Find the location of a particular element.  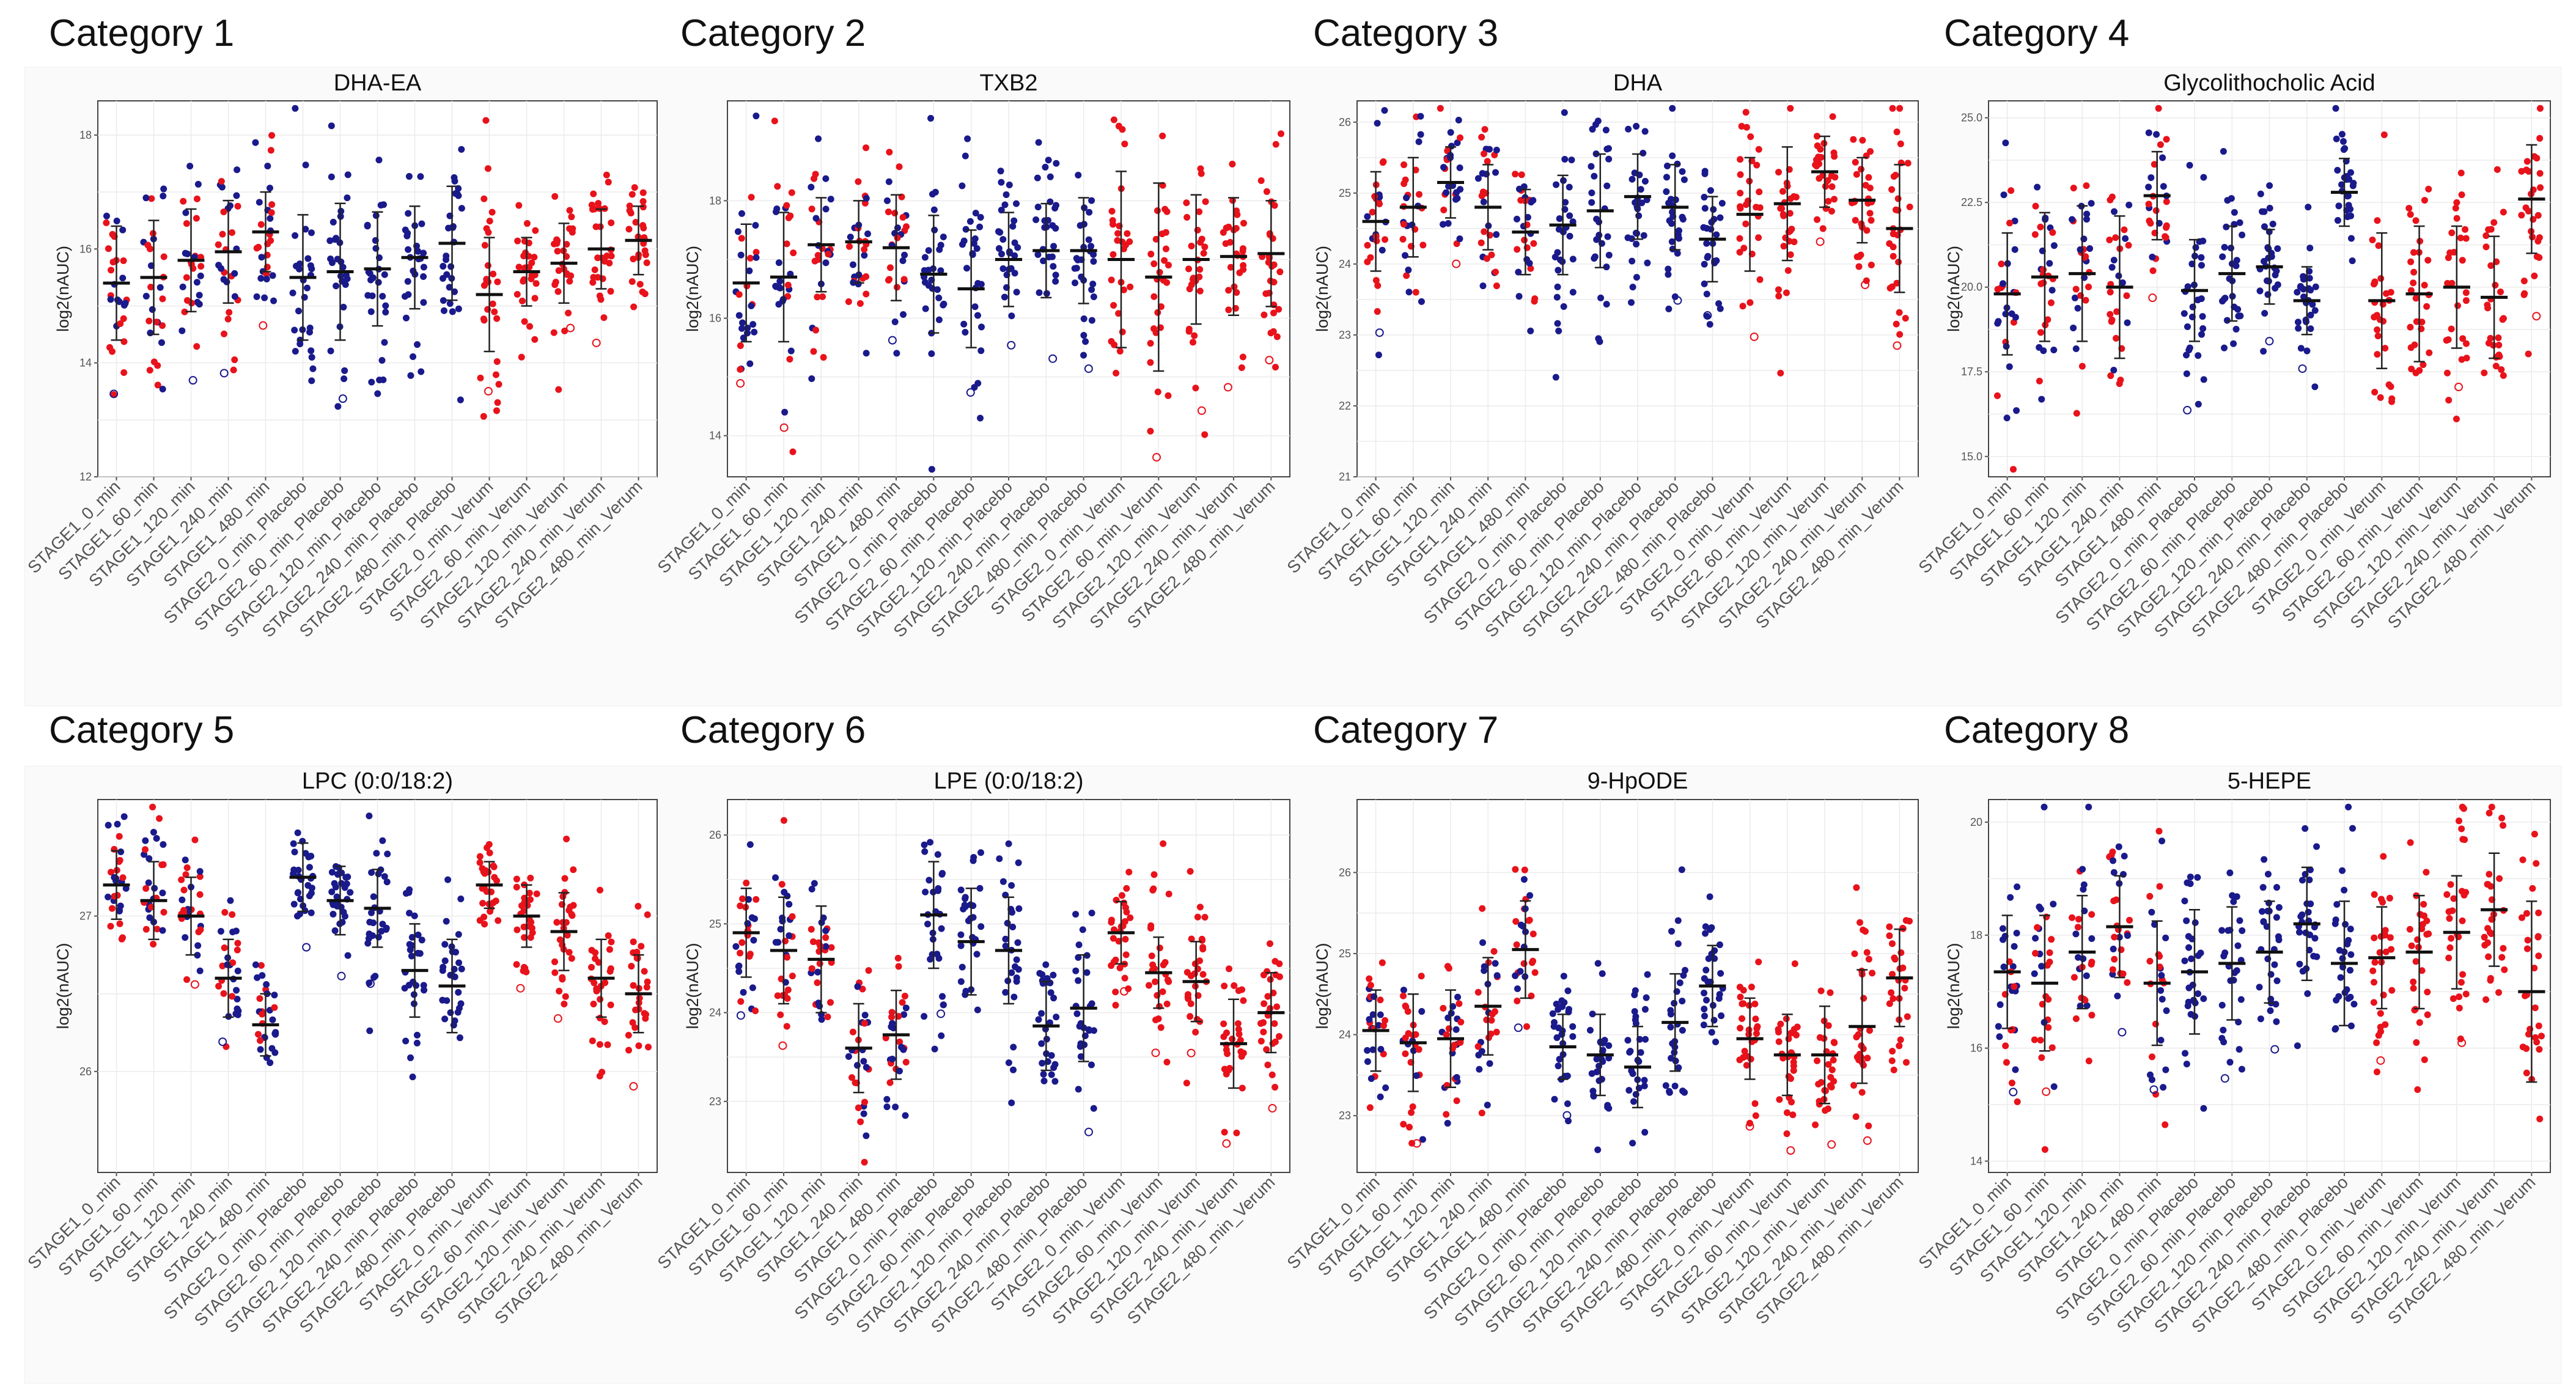

y-axis-label: log2(nAUC) is located at coordinates (63, 289).